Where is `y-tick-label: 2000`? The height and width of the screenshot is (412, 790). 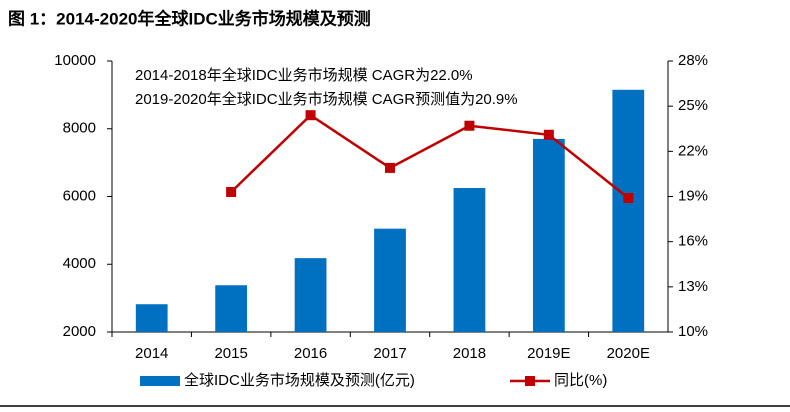
y-tick-label: 2000 is located at coordinates (79, 331).